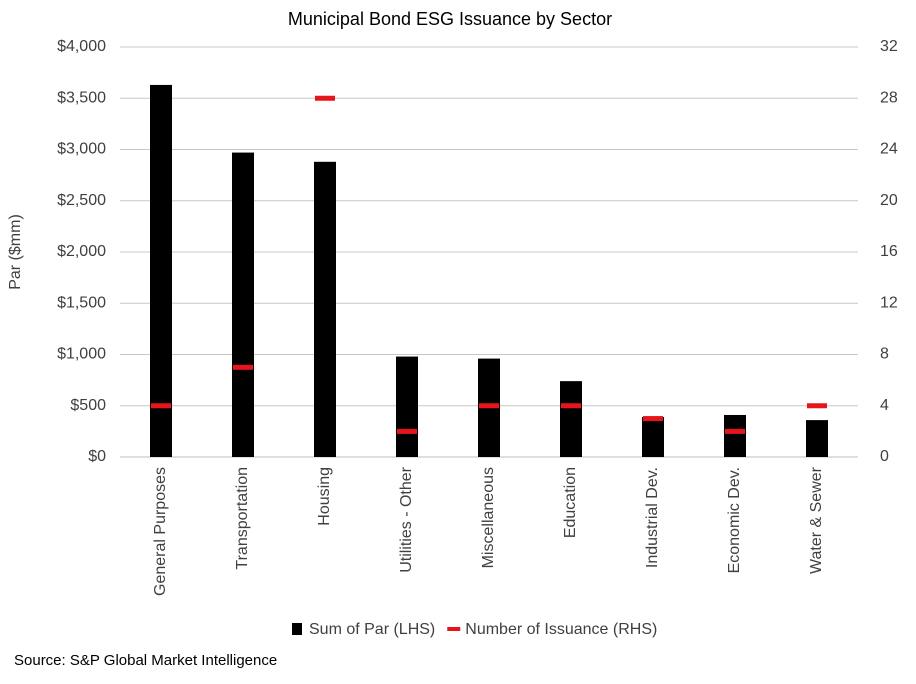 This screenshot has height=684, width=916. Describe the element at coordinates (81, 149) in the screenshot. I see `y-tick-label: $3,000` at that location.